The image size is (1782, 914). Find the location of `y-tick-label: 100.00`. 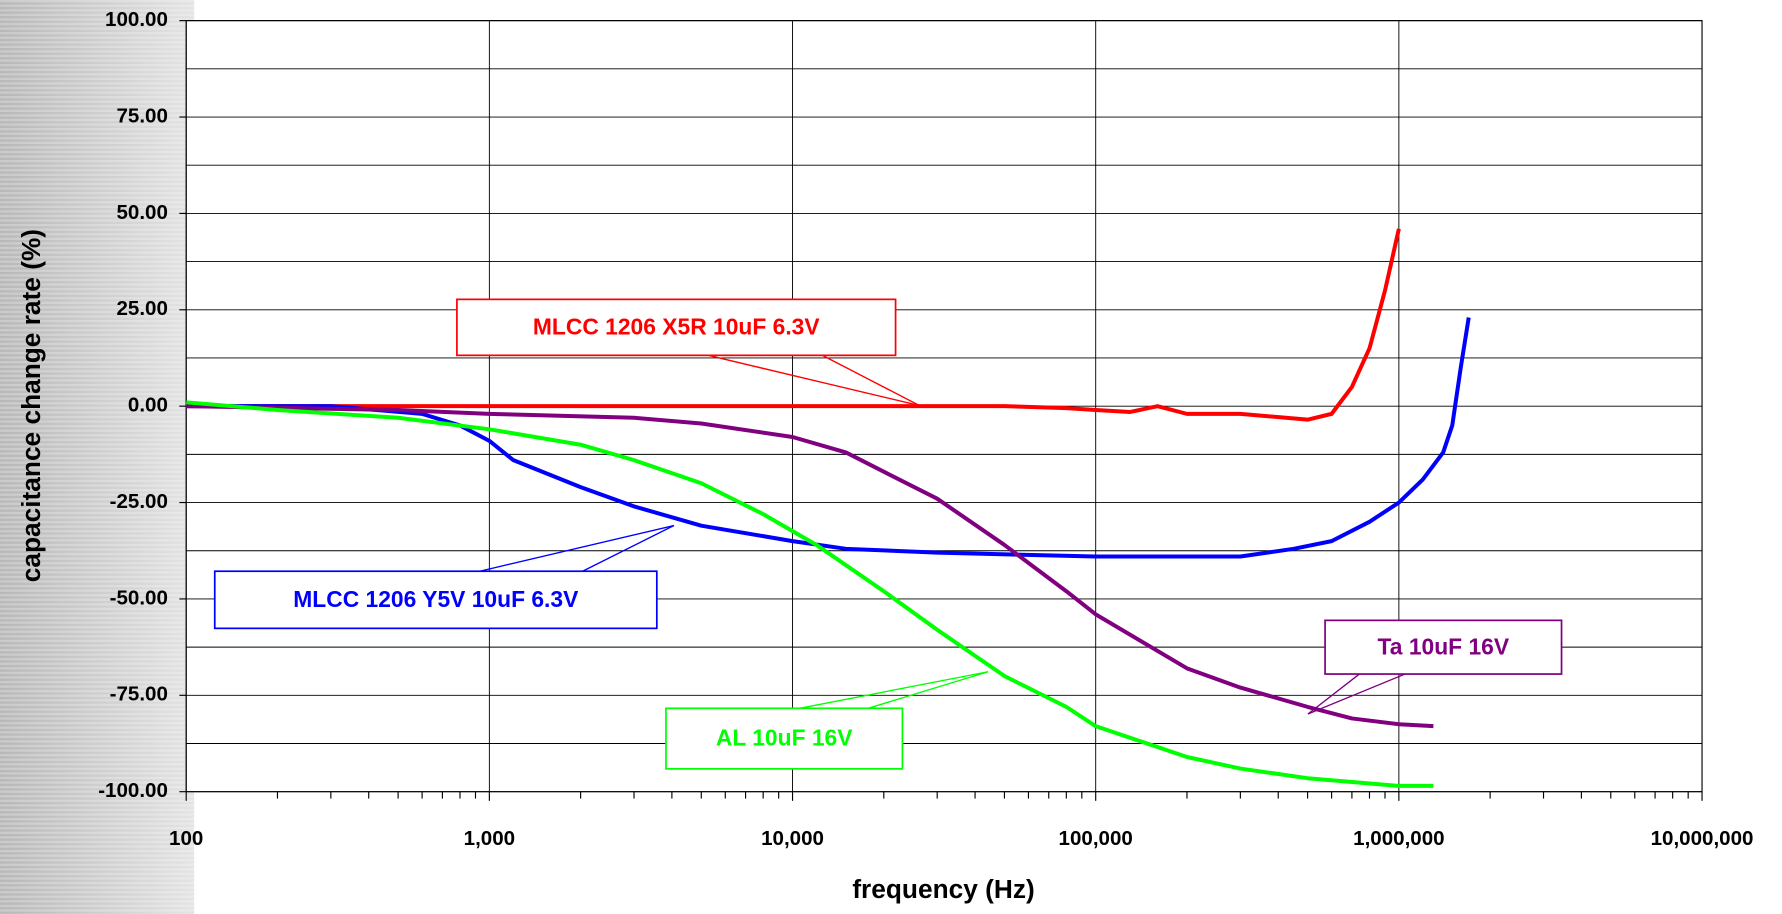

y-tick-label: 100.00 is located at coordinates (136, 19).